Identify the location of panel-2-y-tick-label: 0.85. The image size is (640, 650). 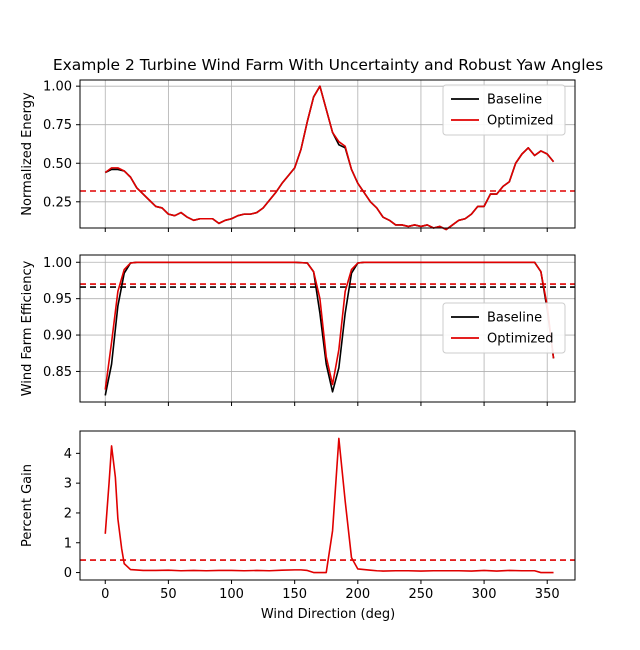
(57, 372).